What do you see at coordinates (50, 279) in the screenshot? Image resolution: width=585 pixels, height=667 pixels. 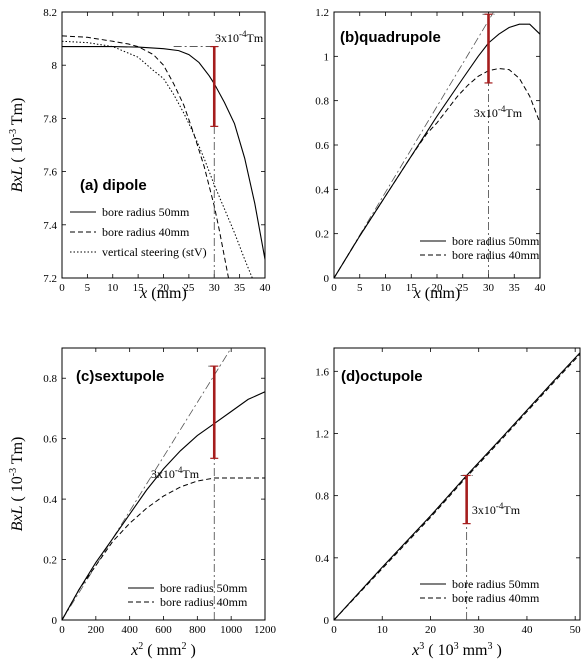 I see `y-tick-label: 7.2` at bounding box center [50, 279].